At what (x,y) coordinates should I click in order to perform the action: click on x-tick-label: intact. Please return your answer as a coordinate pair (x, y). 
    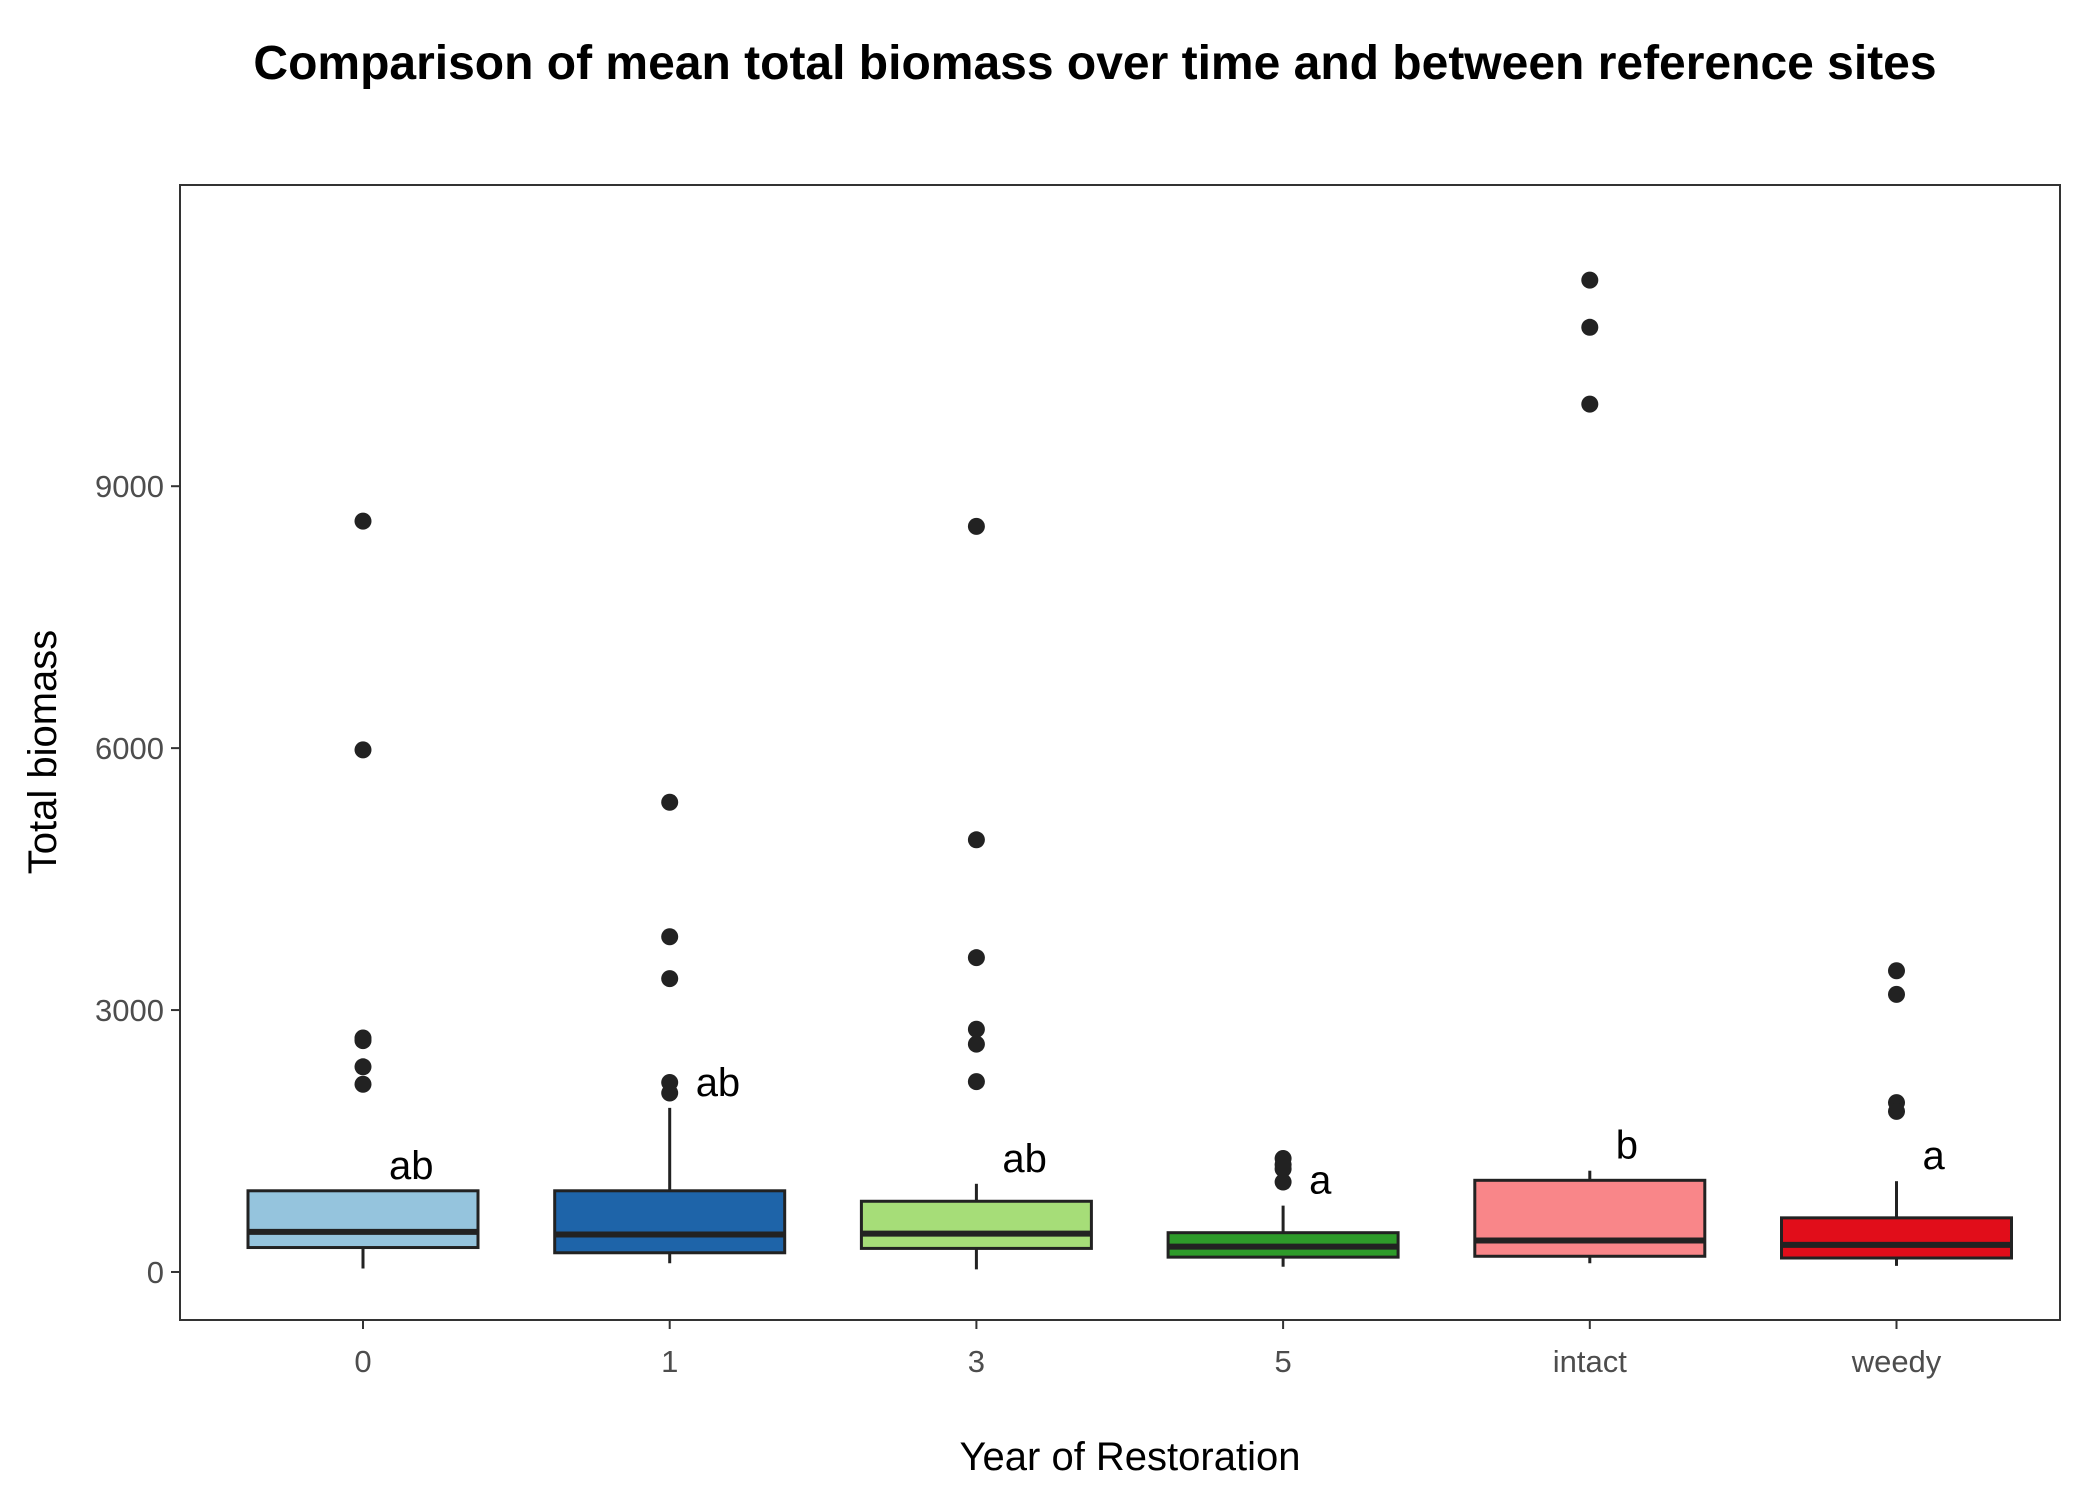
    Looking at the image, I should click on (1590, 1361).